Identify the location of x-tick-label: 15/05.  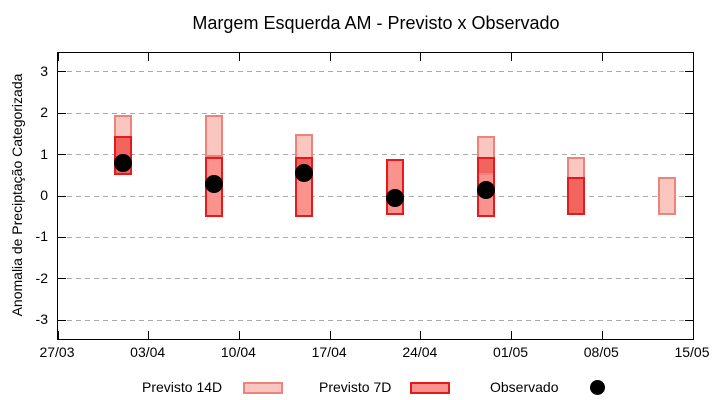
(692, 352).